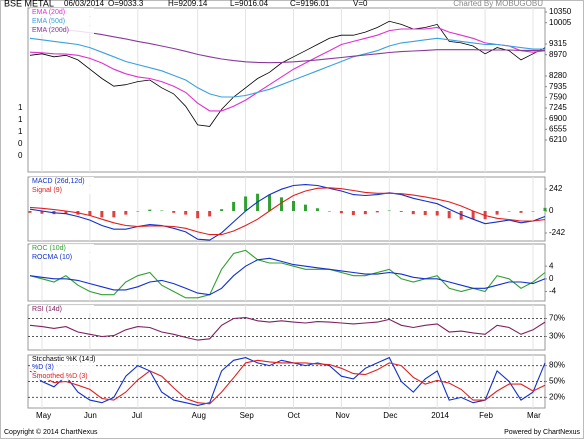 This screenshot has height=439, width=584. Describe the element at coordinates (558, 43) in the screenshot. I see `y-tick-label: 9315` at that location.